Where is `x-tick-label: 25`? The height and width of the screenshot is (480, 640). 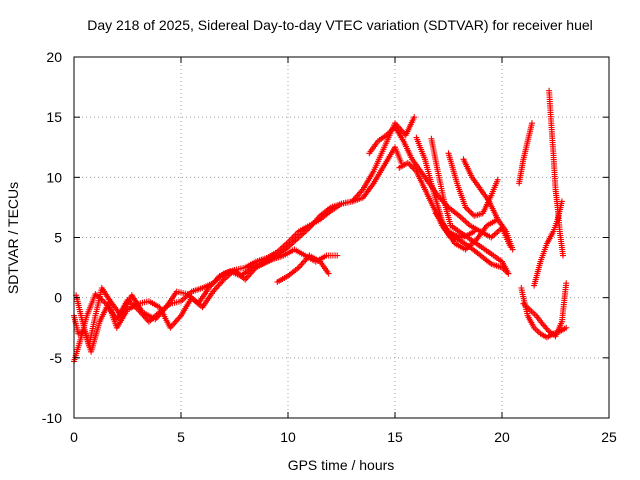 x-tick-label: 25 is located at coordinates (609, 437).